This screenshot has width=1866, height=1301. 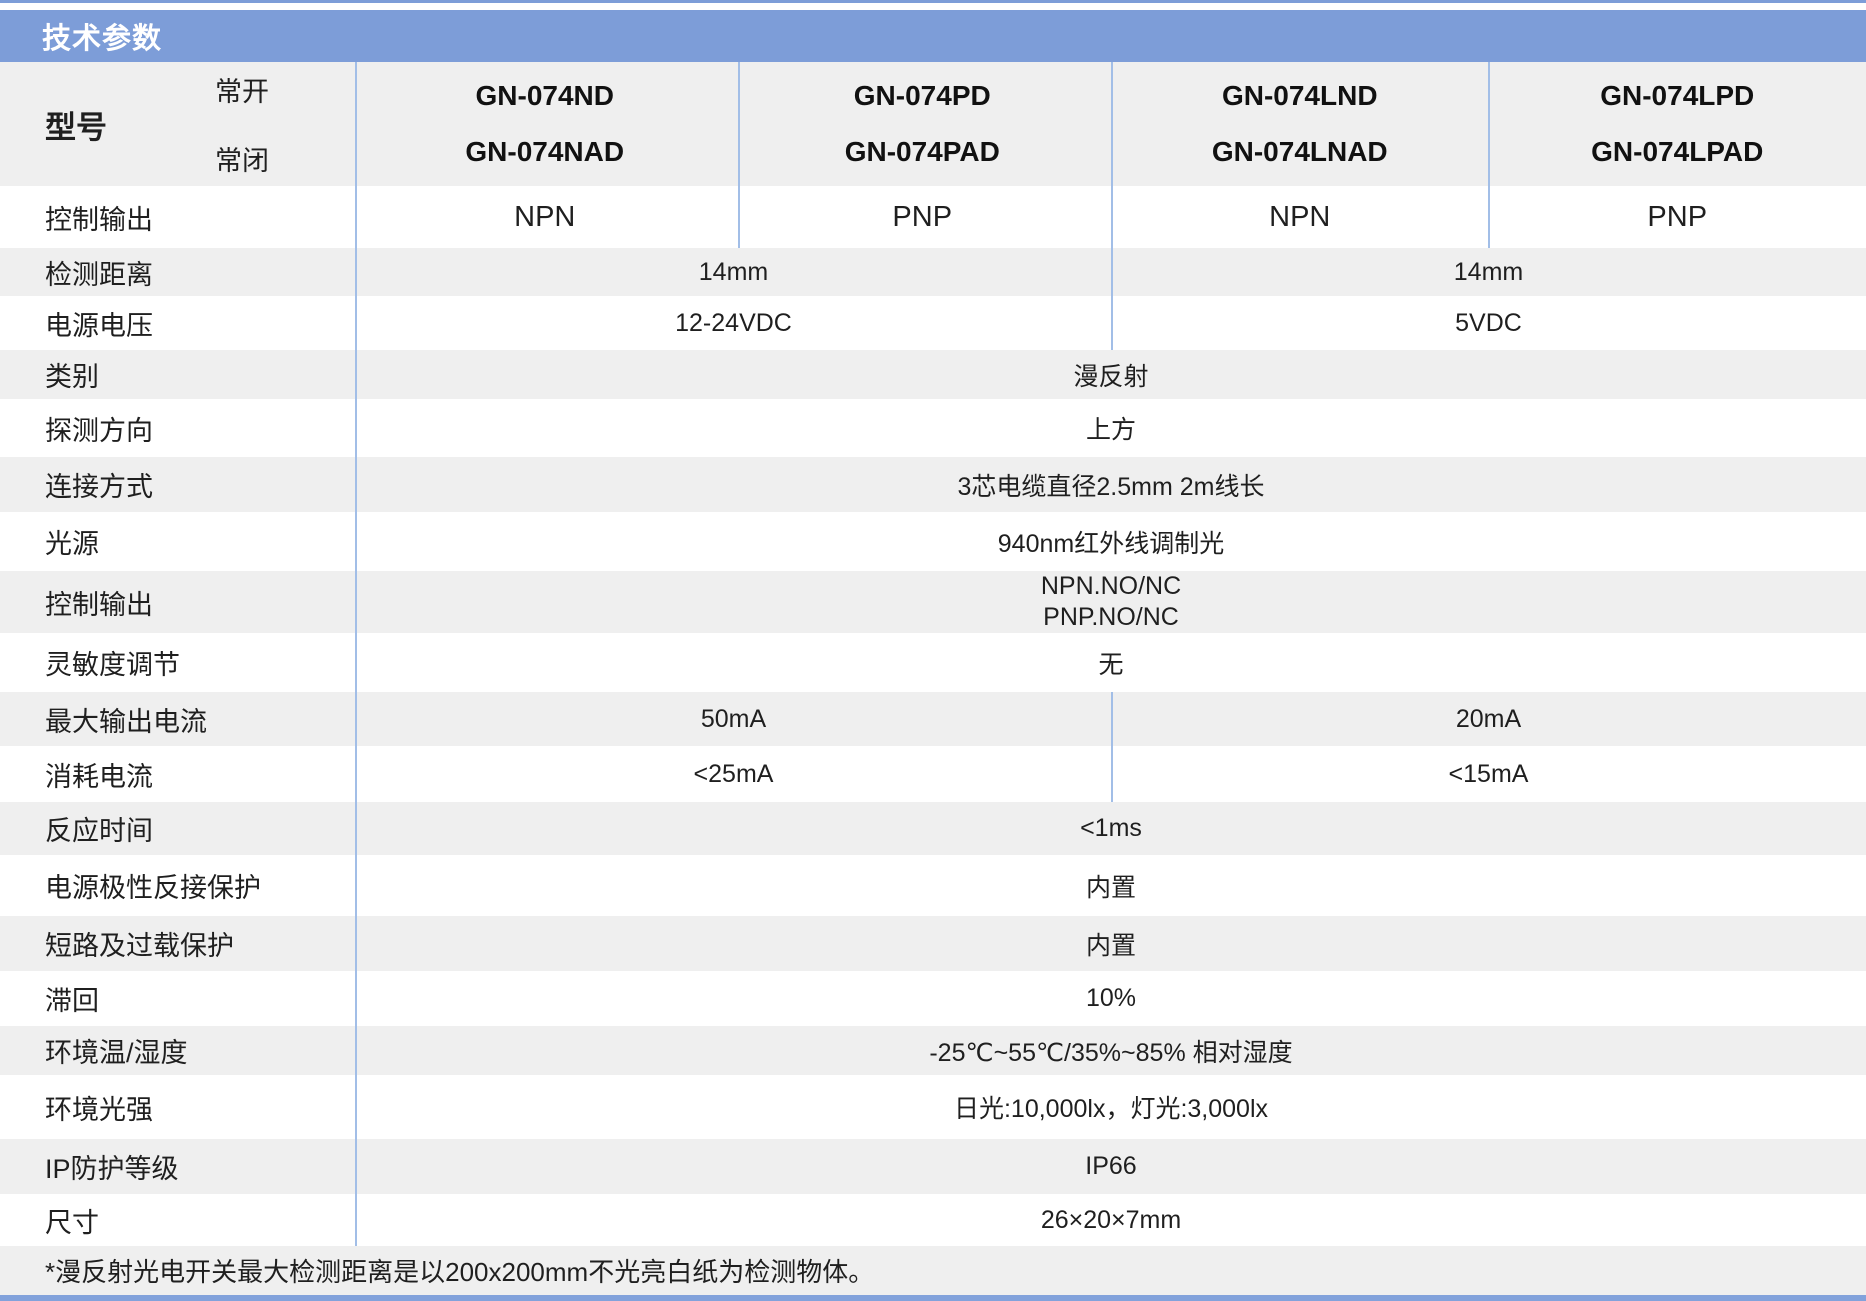 I want to click on row-cells: <25mA <15mA, so click(x=1111, y=774).